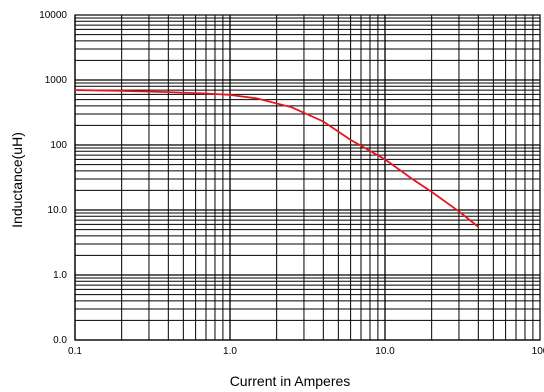  Describe the element at coordinates (538, 351) in the screenshot. I see `x-tick-label: 100` at that location.